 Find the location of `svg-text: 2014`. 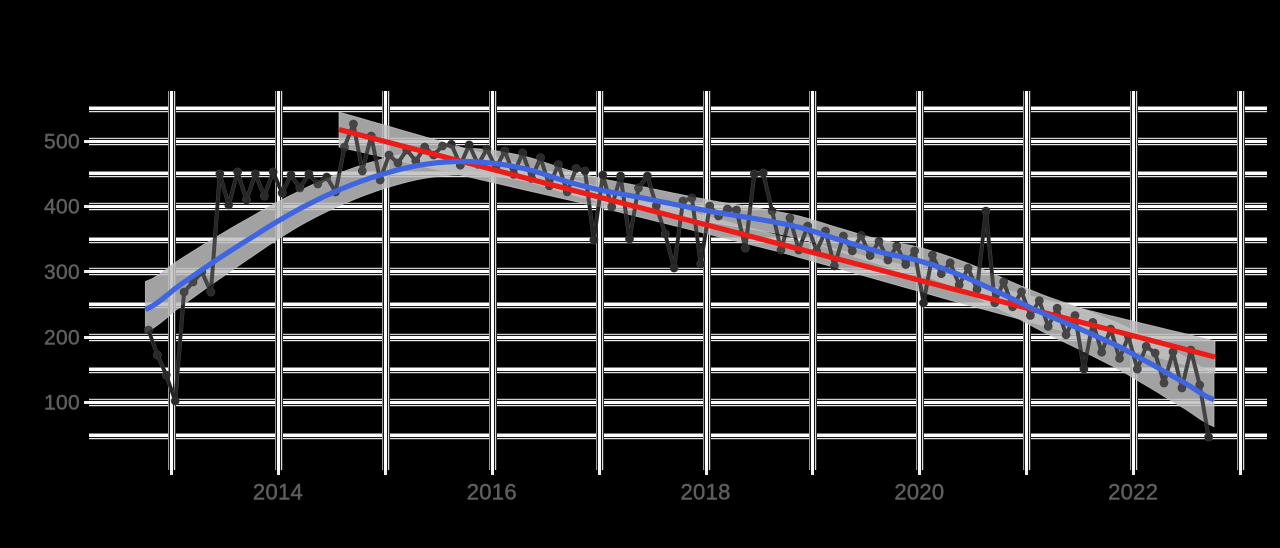

svg-text: 2014 is located at coordinates (278, 492).